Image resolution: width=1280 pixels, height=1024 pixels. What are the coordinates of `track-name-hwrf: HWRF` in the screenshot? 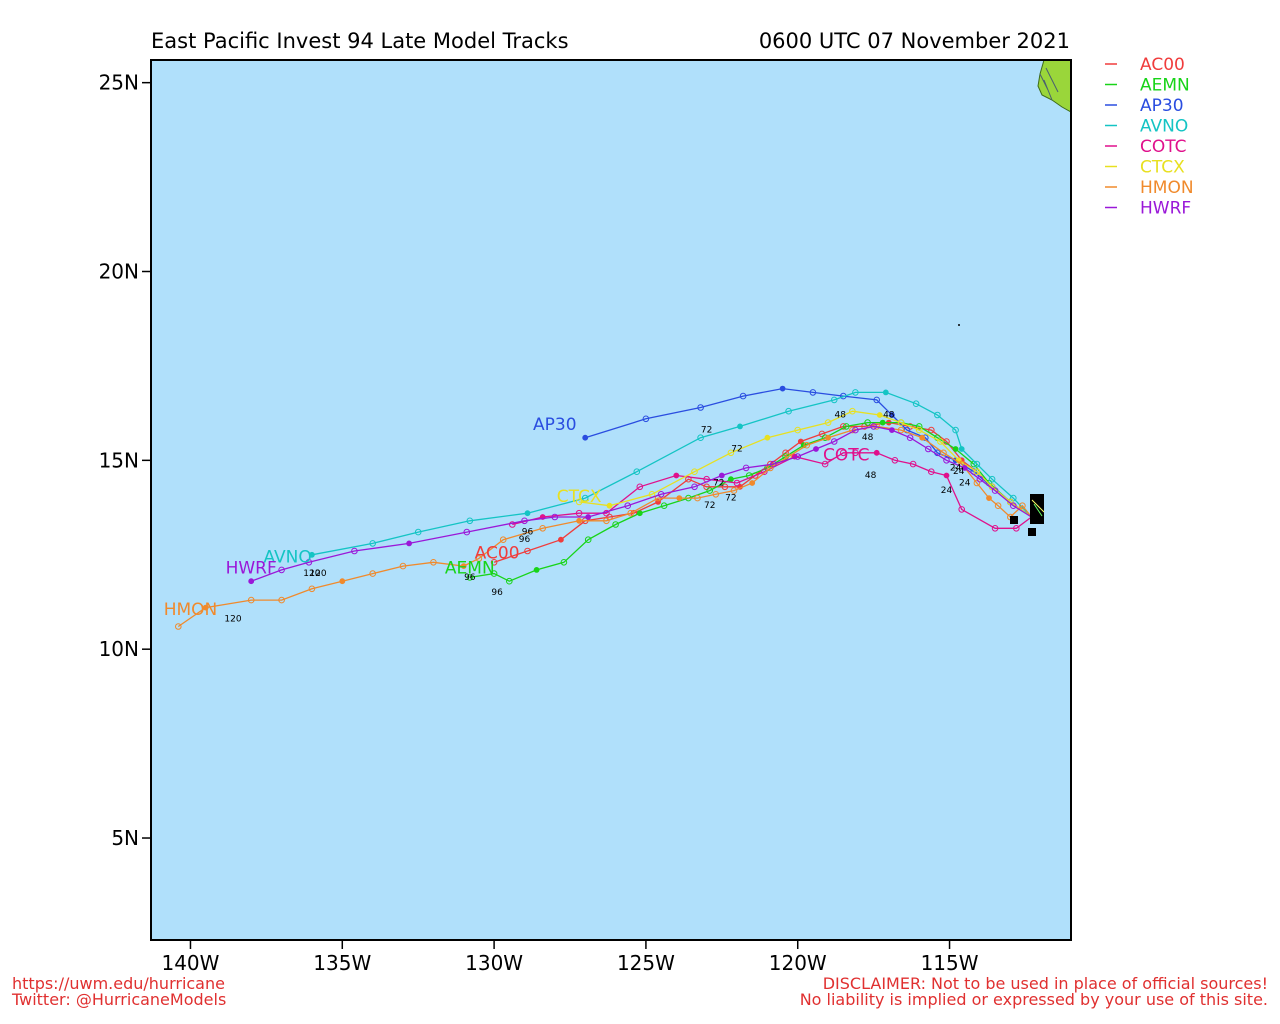 It's located at (251, 569).